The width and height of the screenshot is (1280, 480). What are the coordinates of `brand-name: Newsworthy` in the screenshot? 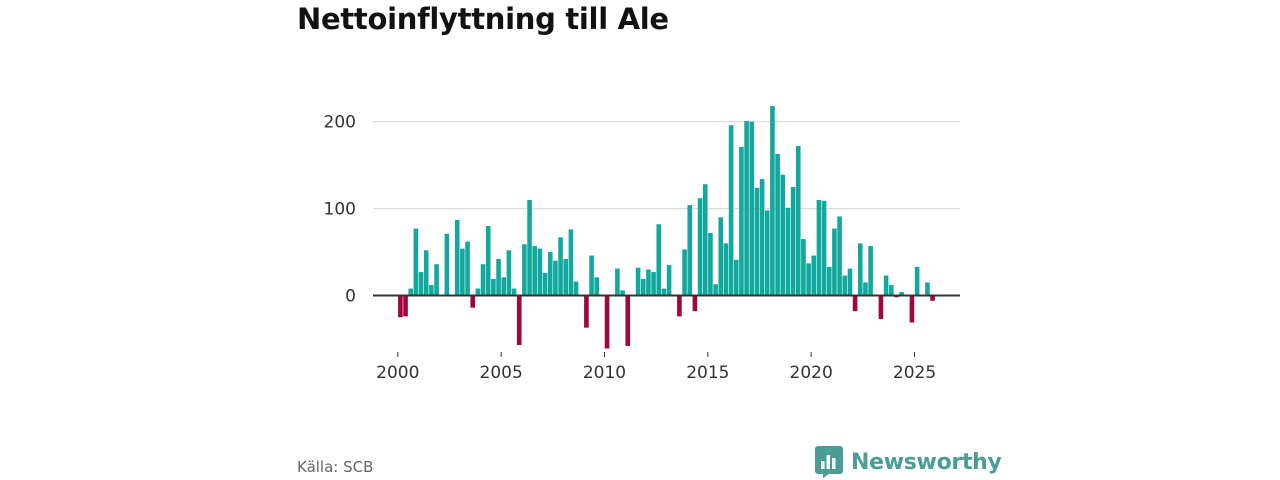 It's located at (926, 462).